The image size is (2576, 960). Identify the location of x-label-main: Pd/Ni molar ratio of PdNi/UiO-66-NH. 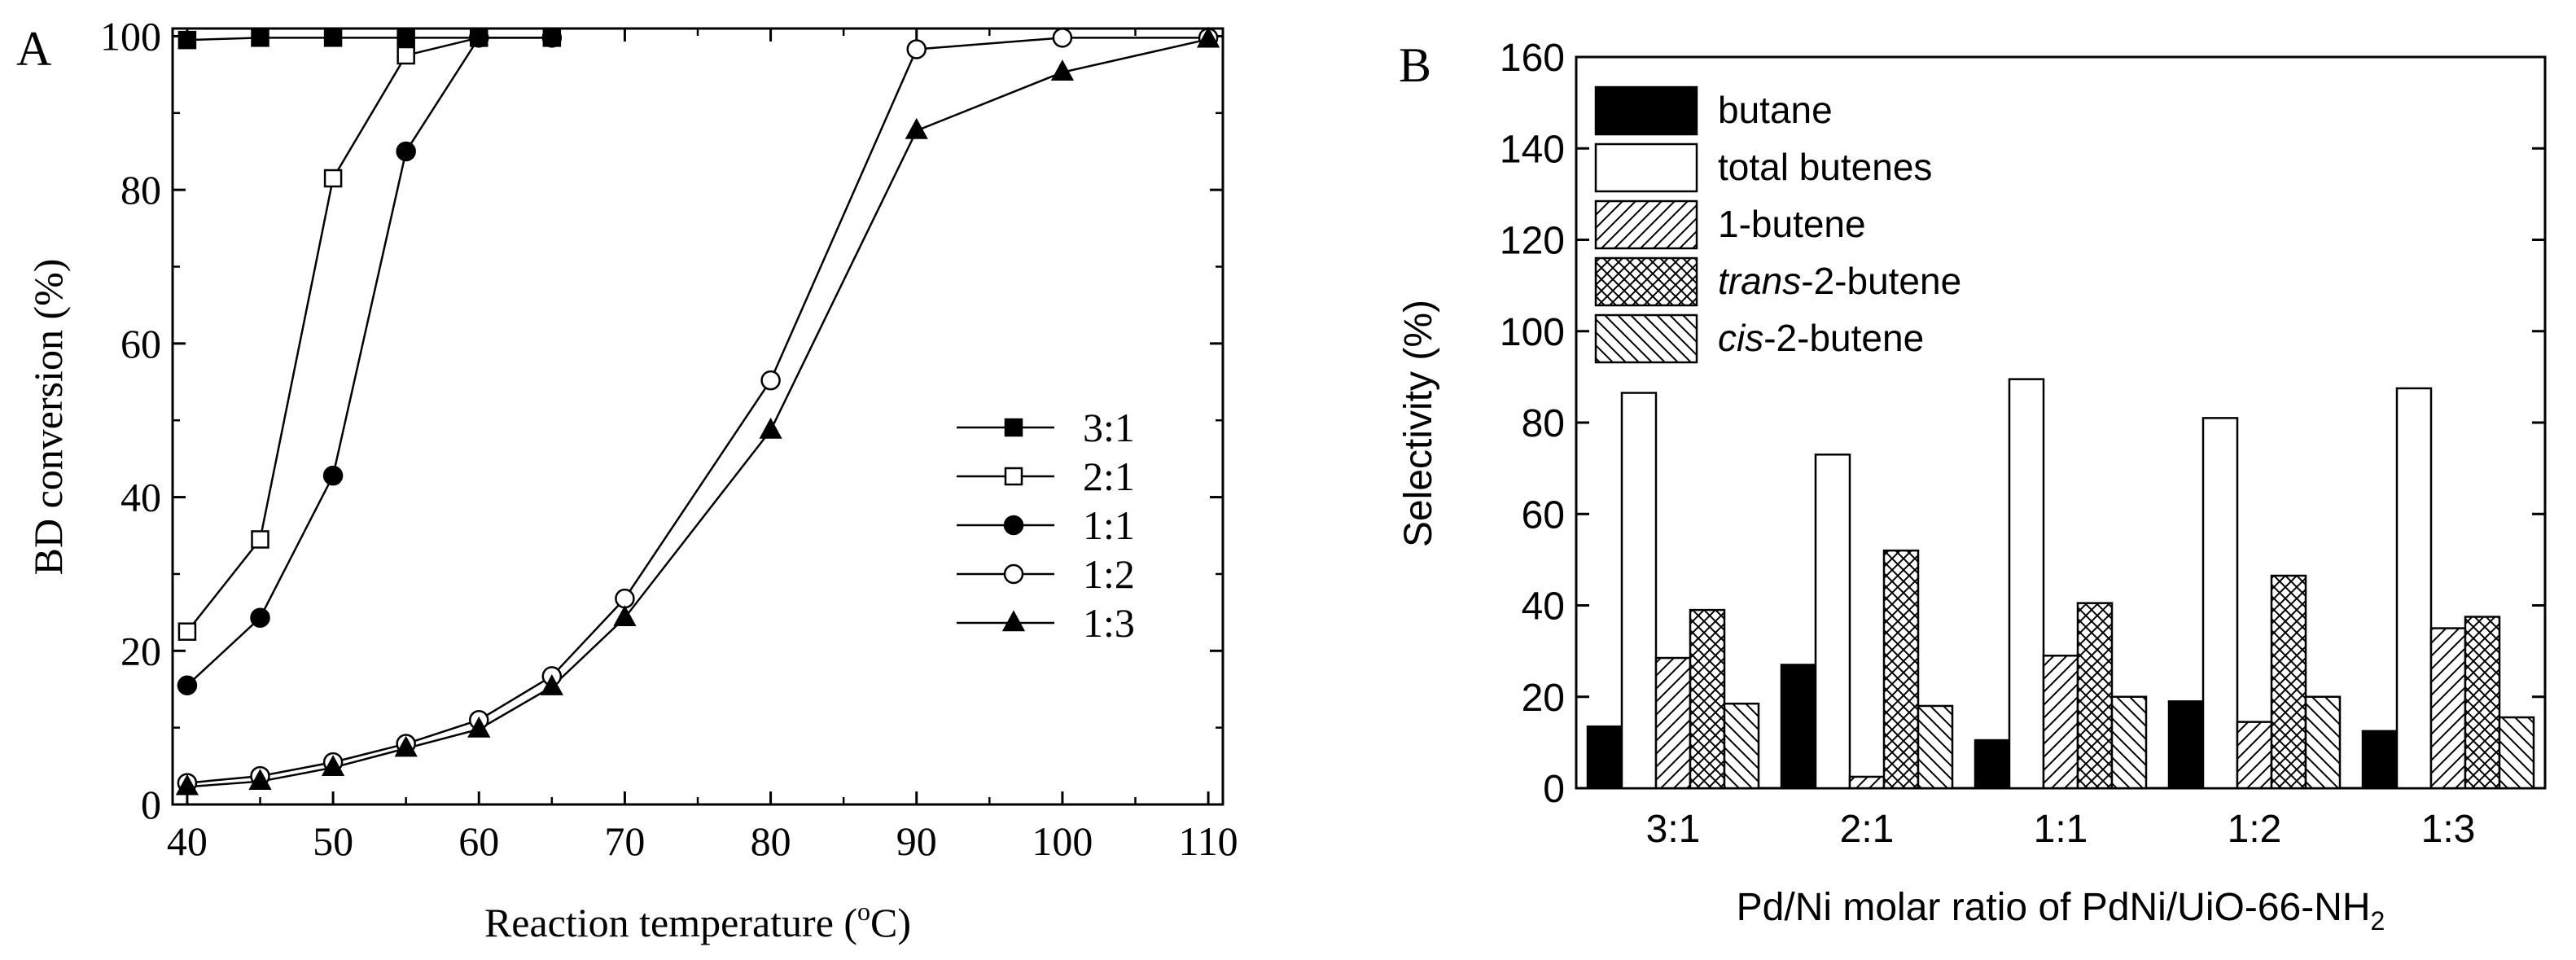
(2054, 907).